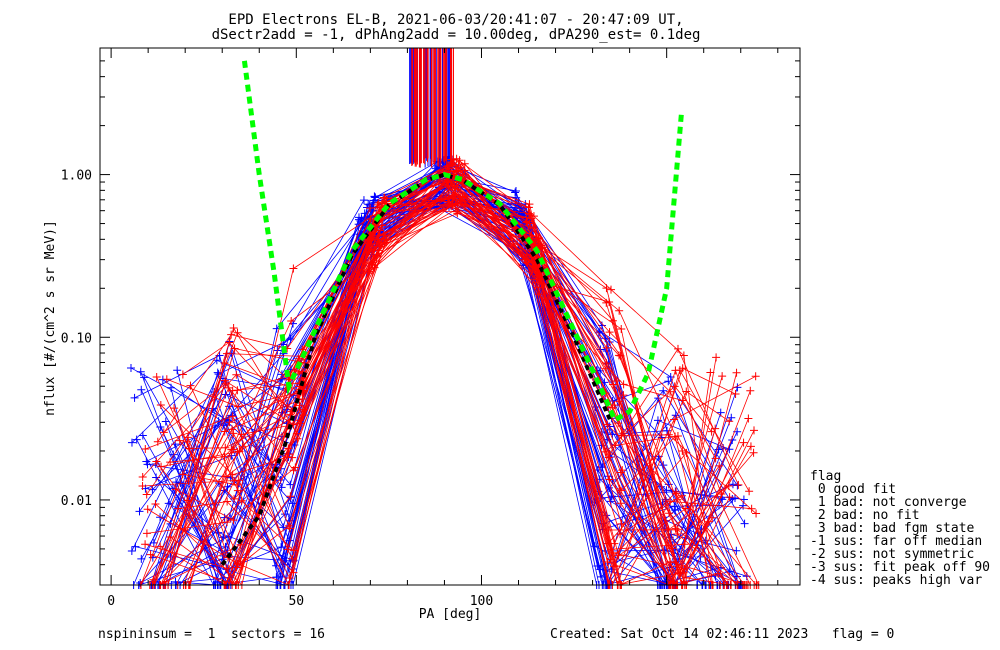 The height and width of the screenshot is (650, 1000). What do you see at coordinates (892, 554) in the screenshot?
I see `legend-entry: -2 sus: not symmetric` at bounding box center [892, 554].